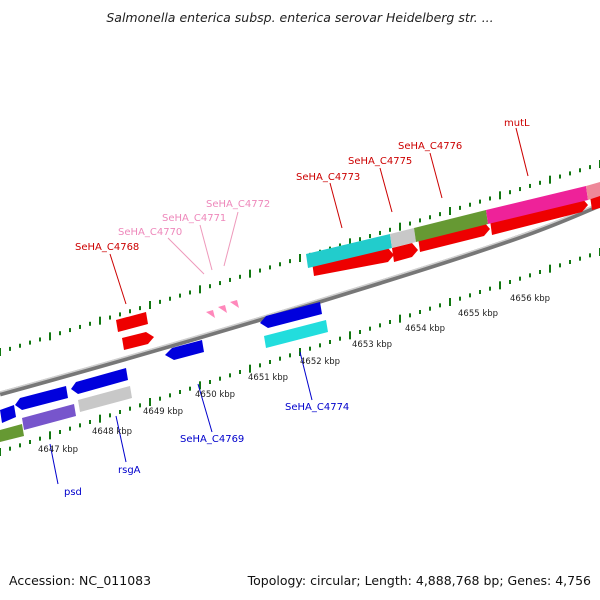  Describe the element at coordinates (215, 395) in the screenshot. I see `scale-label: 4650 kbp` at that location.